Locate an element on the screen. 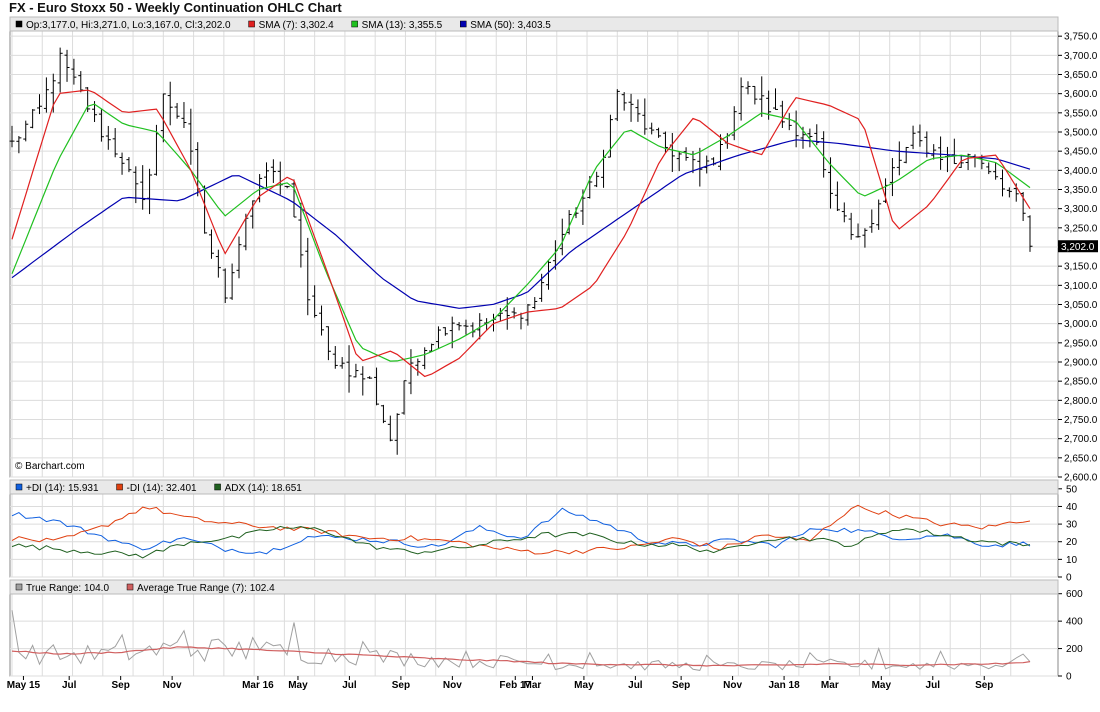 The width and height of the screenshot is (1100, 712). price-tick-label: 3,550.0 is located at coordinates (1081, 113).